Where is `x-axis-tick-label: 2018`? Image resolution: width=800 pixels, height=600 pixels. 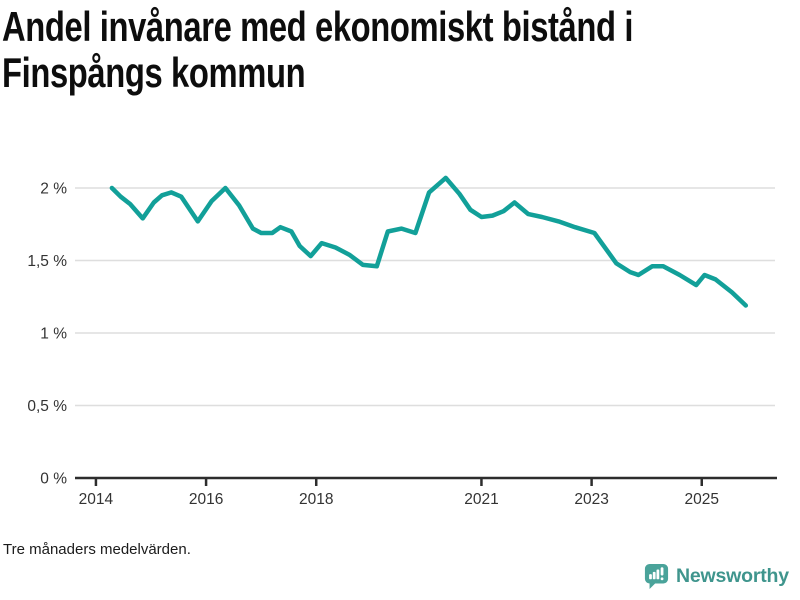 x-axis-tick-label: 2018 is located at coordinates (316, 499).